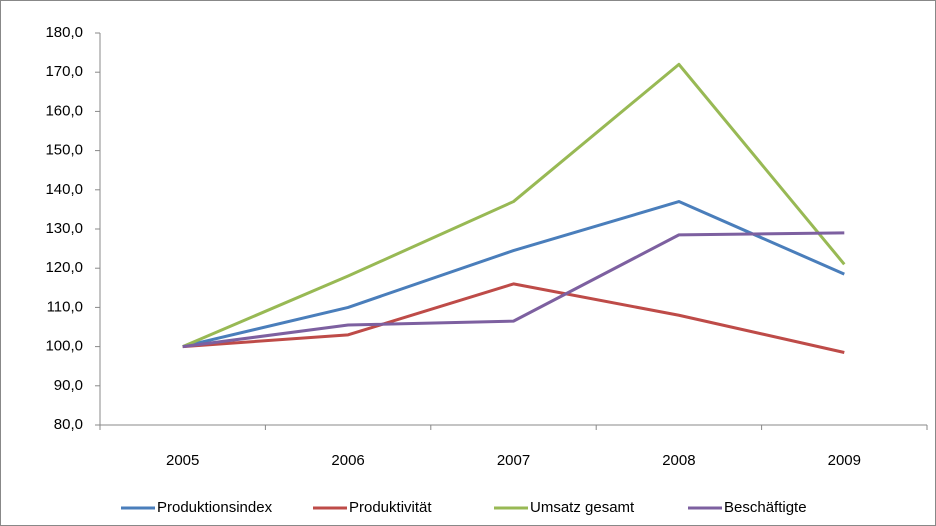 This screenshot has height=526, width=936. Describe the element at coordinates (582, 507) in the screenshot. I see `legend-label: Umsatz gesamt` at that location.